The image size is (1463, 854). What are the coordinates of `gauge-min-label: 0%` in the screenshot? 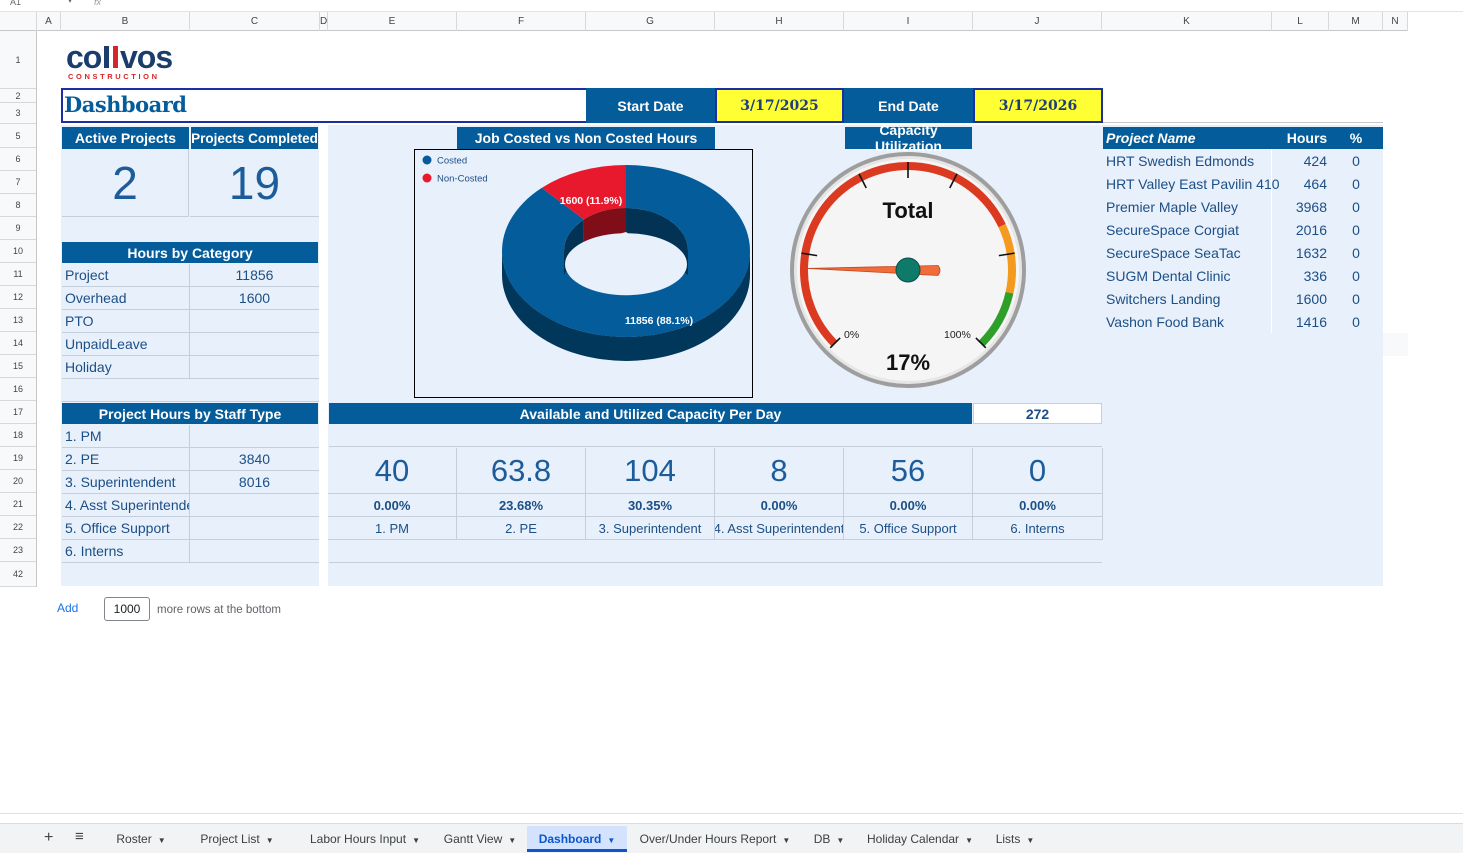 It's located at (851, 335).